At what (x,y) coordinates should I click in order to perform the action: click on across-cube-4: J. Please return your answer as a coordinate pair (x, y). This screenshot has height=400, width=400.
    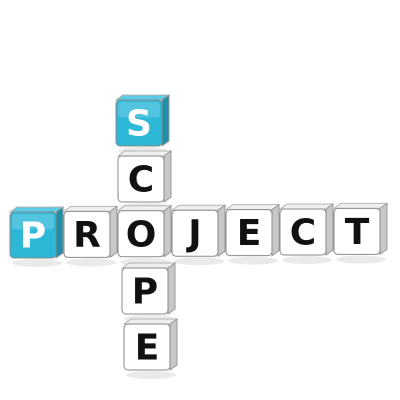
    Looking at the image, I should click on (198, 231).